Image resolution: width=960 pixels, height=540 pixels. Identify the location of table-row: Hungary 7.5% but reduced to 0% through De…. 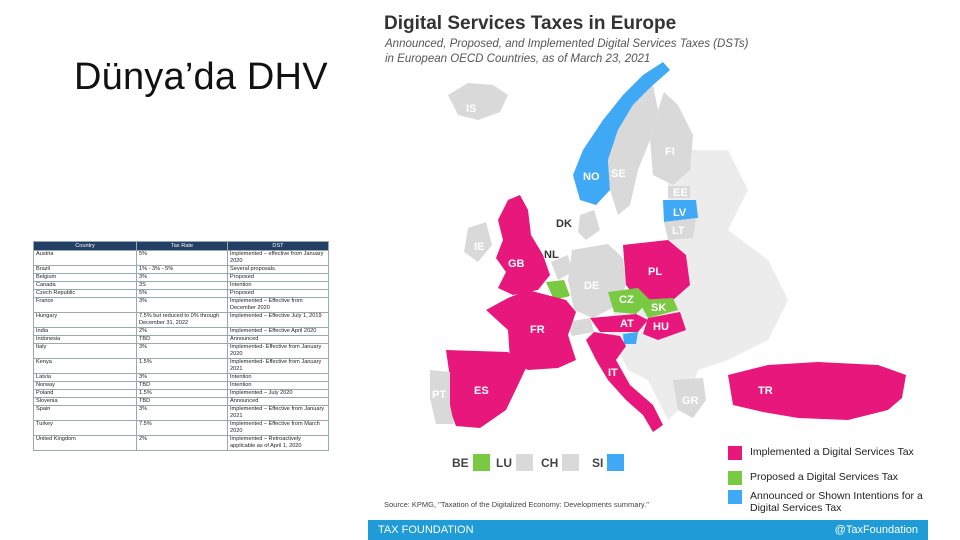
(181, 320).